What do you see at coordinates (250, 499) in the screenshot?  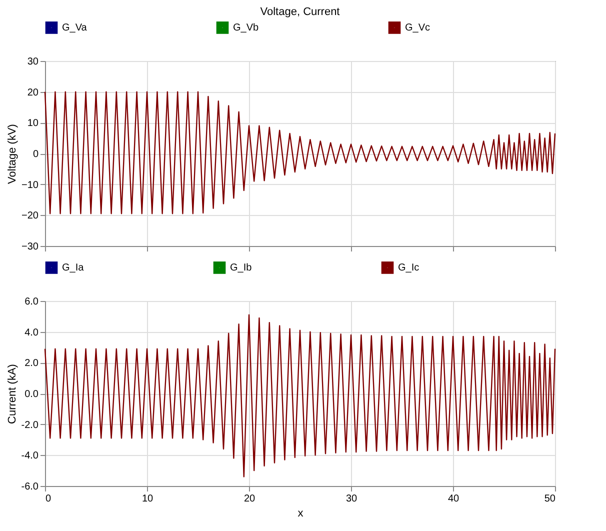 I see `x-tick-label: 20` at bounding box center [250, 499].